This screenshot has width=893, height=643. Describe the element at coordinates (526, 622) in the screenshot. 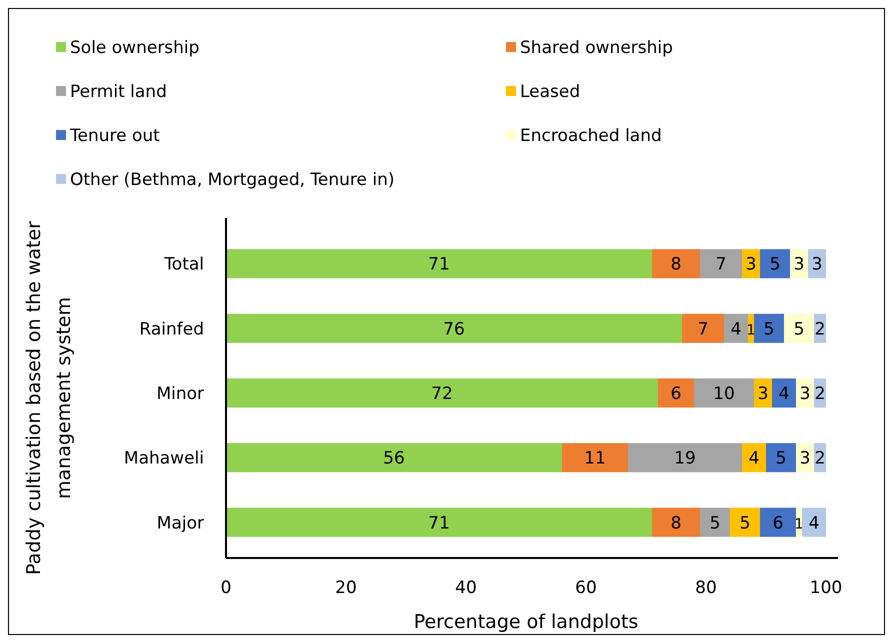

I see `x-axis-title: Percentage of landplots` at that location.